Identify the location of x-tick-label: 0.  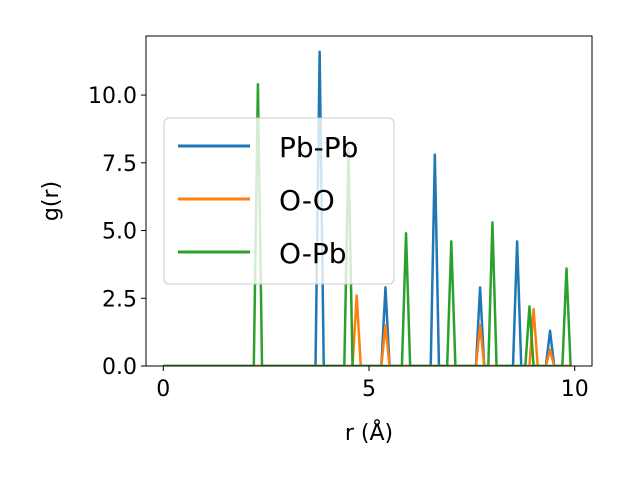
(163, 389).